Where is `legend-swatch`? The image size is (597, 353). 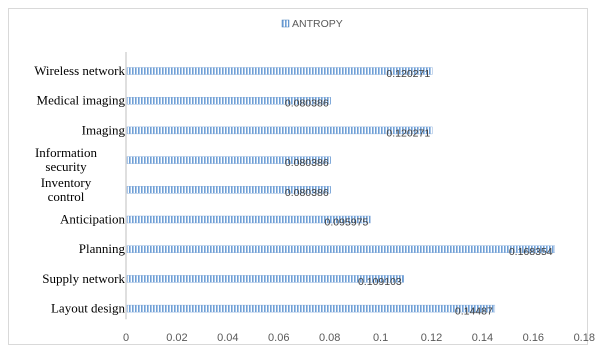
legend-swatch is located at coordinates (285, 23).